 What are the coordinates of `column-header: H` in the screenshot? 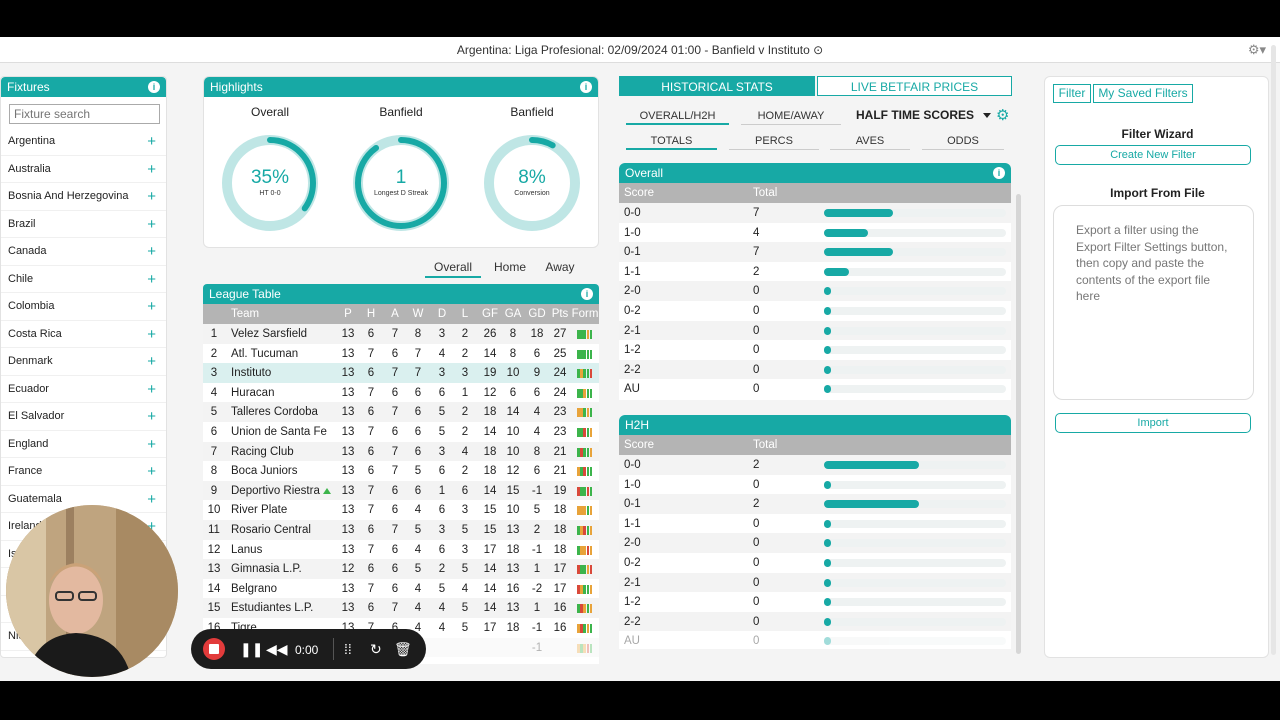 It's located at (371, 314).